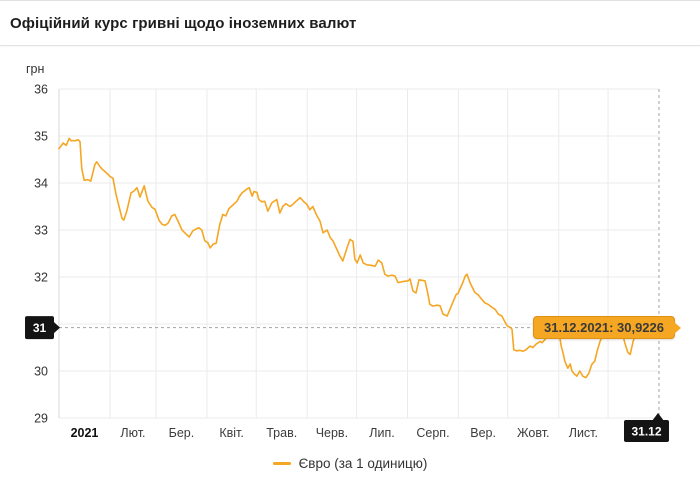  I want to click on y-tick-label: 29, so click(41, 419).